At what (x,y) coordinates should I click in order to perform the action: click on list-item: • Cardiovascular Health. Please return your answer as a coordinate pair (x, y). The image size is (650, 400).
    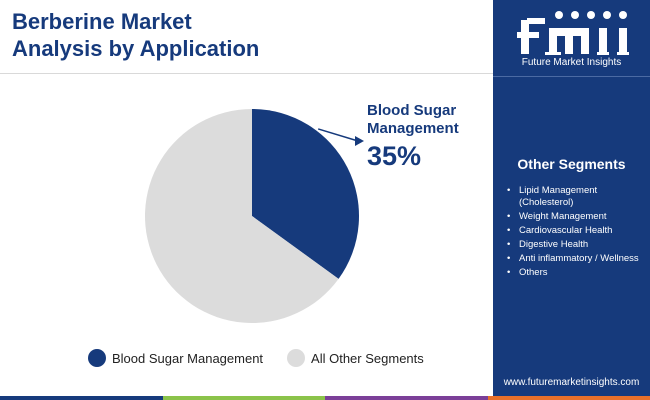
    Looking at the image, I should click on (576, 231).